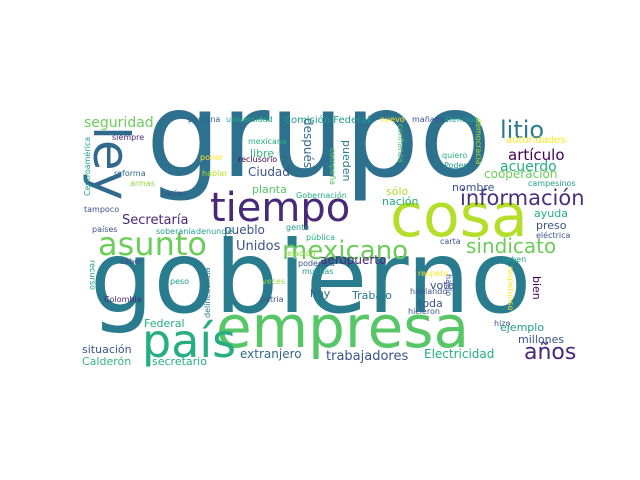  Describe the element at coordinates (327, 120) in the screenshot. I see `word-comision-federal: Comisión Federal` at that location.